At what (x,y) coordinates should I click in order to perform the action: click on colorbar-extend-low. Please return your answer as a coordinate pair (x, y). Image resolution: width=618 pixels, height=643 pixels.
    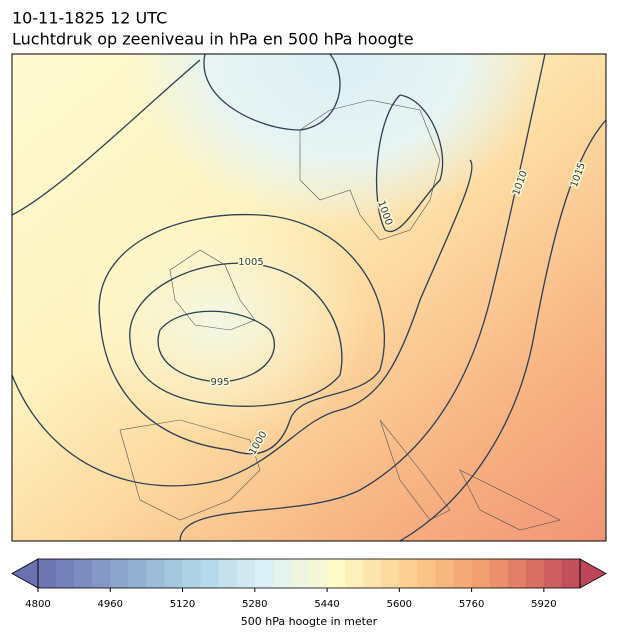
    Looking at the image, I should click on (25, 573).